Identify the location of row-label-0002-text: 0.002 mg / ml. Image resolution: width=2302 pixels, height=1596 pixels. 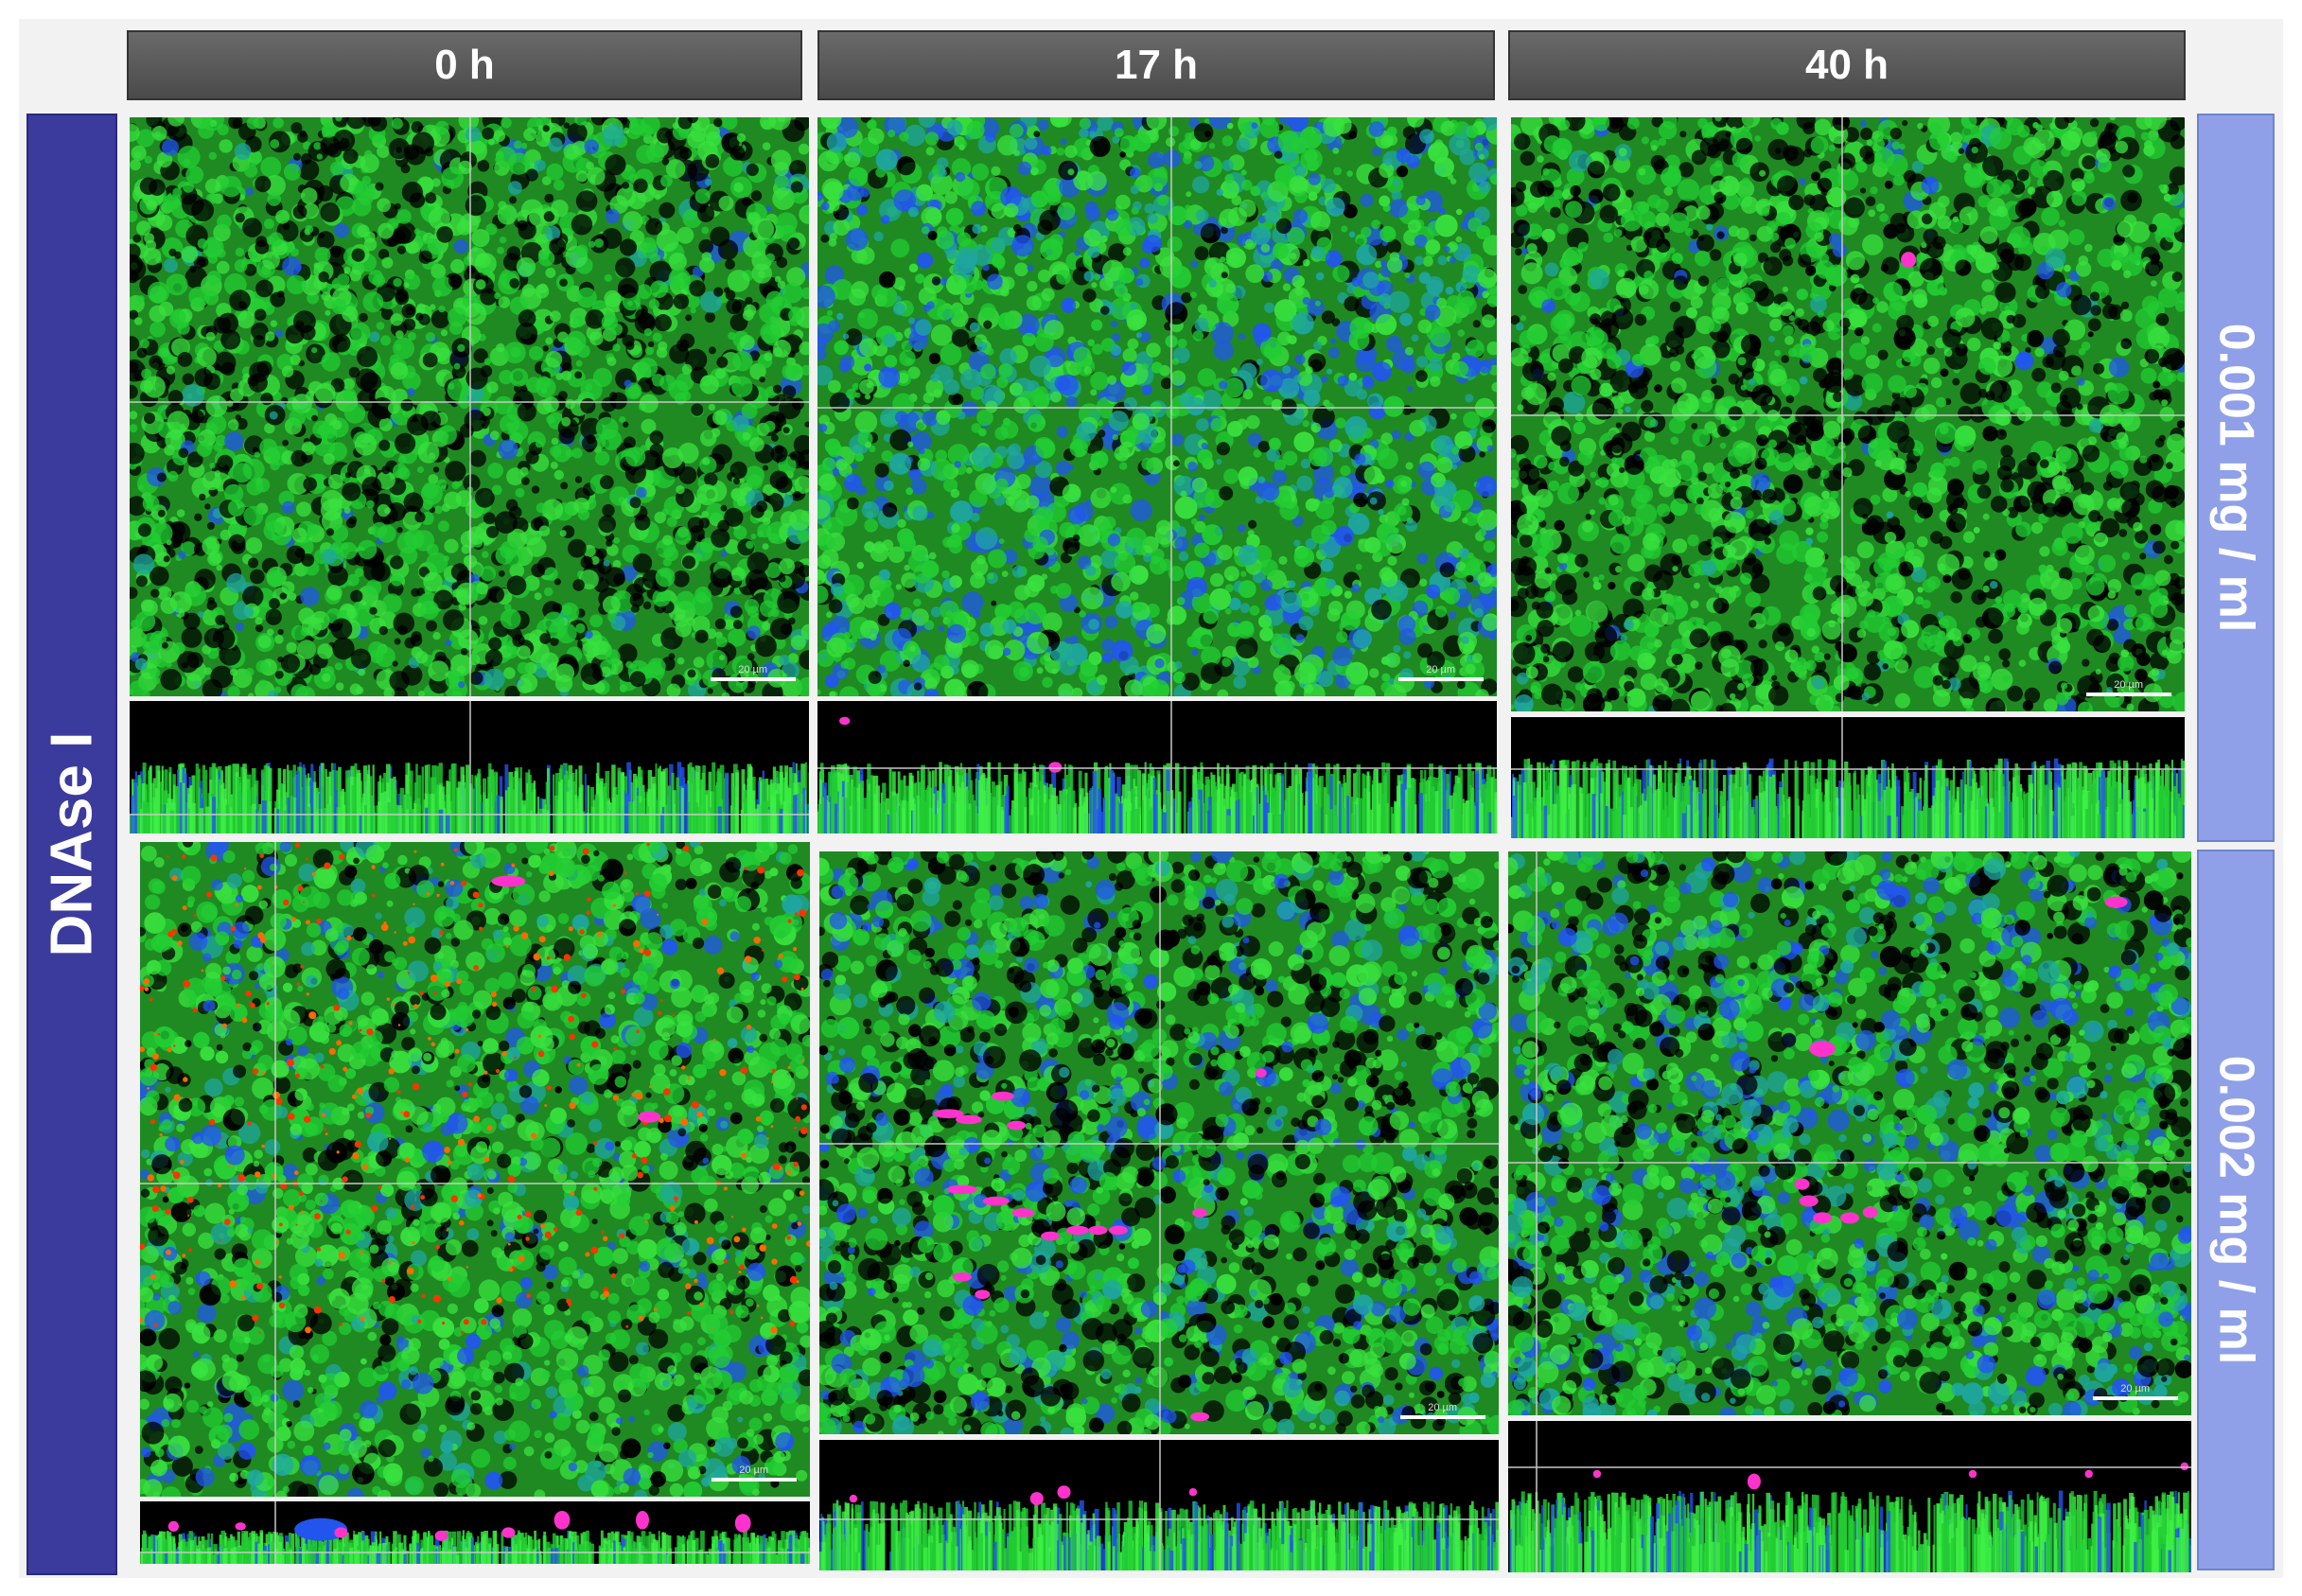
(2235, 1211).